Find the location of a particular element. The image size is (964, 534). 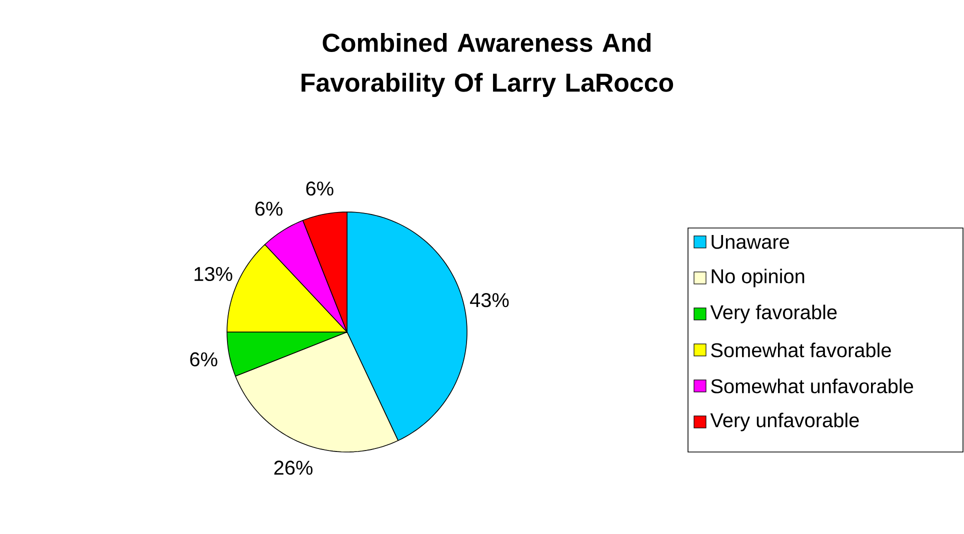

data-label: 43% is located at coordinates (489, 300).